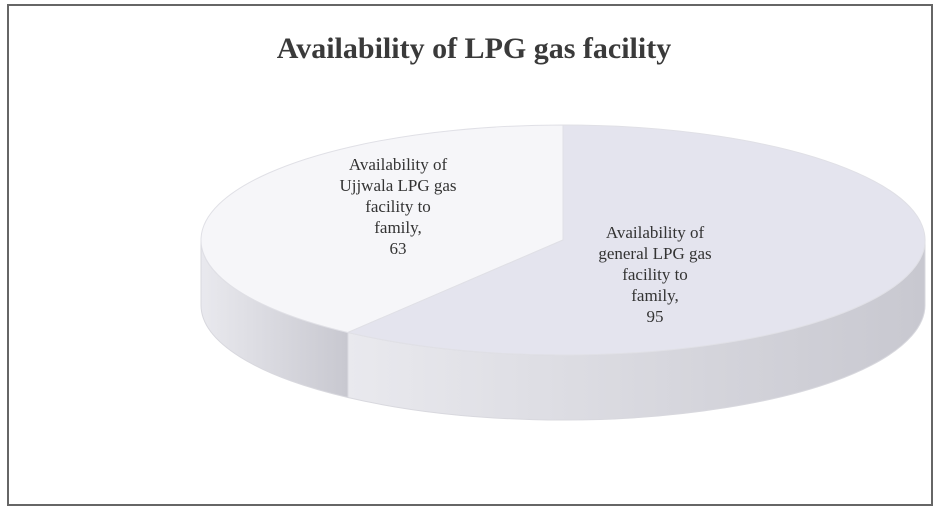 Image resolution: width=939 pixels, height=513 pixels. Describe the element at coordinates (474, 48) in the screenshot. I see `chart-title: Availability of LPG gas facility` at that location.